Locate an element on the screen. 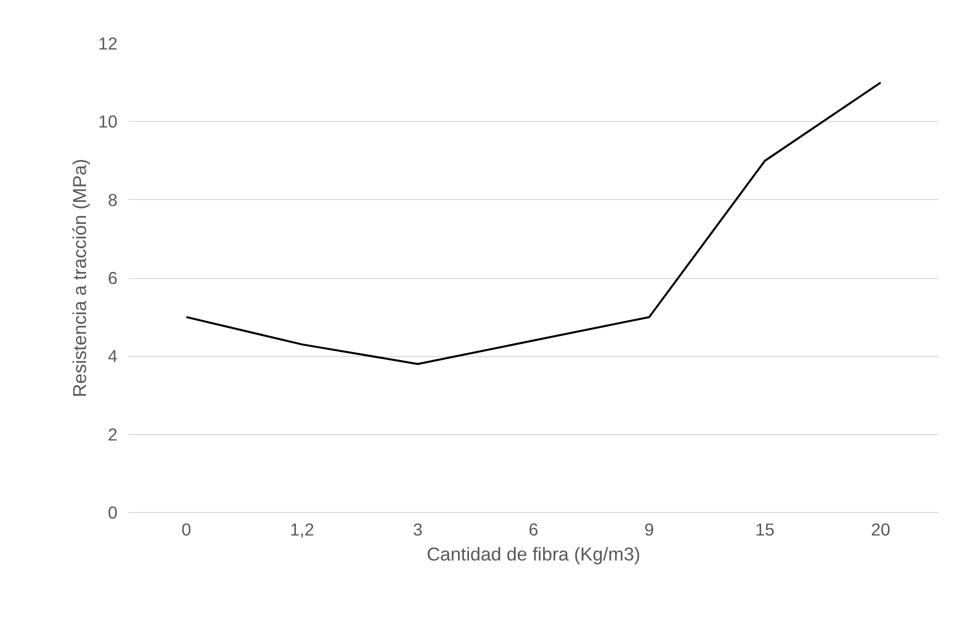 Image resolution: width=955 pixels, height=622 pixels. x-tick-label: 1,2 is located at coordinates (302, 530).